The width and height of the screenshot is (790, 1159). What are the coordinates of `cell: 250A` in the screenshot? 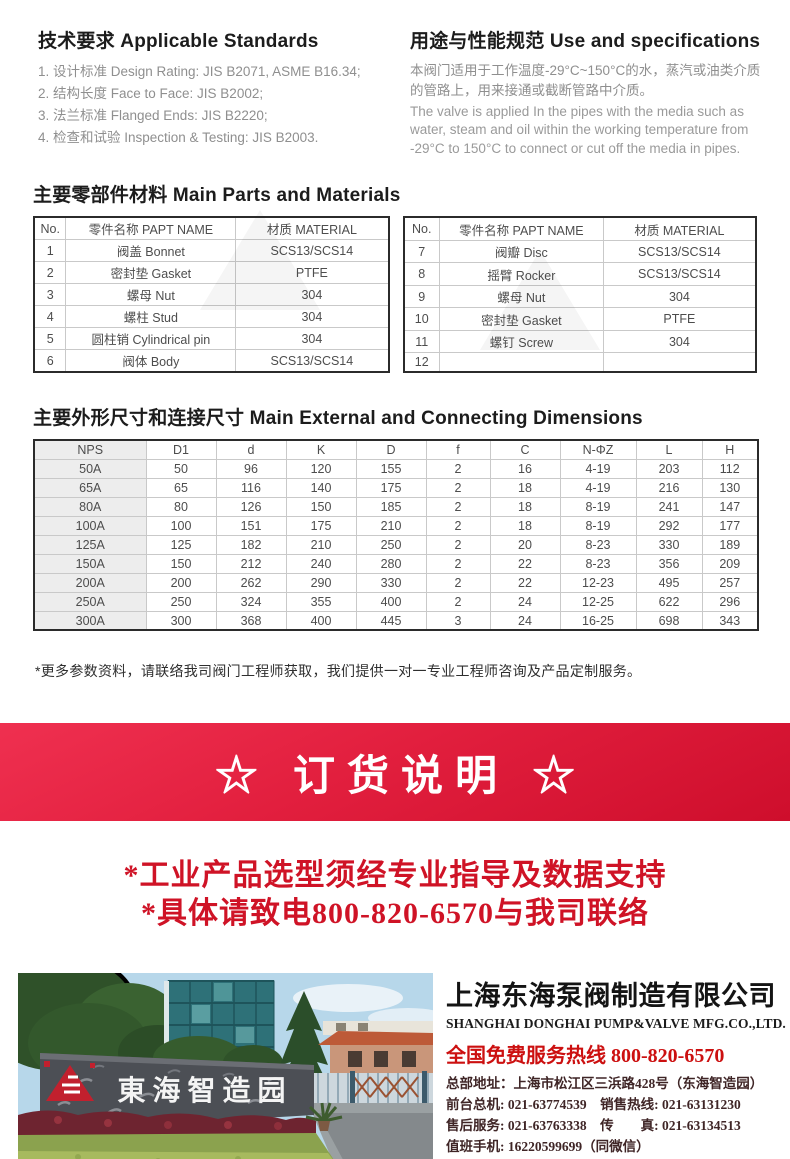 It's located at (90, 601).